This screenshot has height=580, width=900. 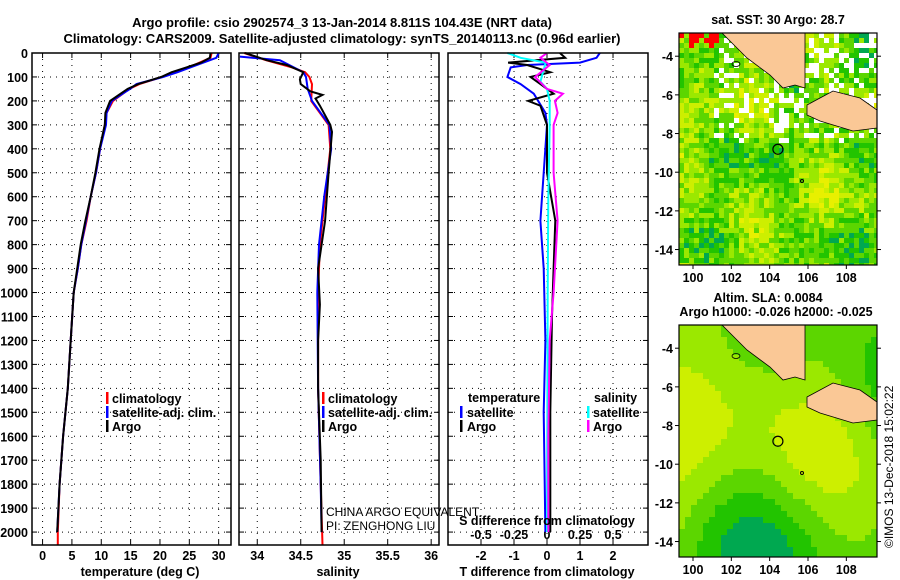 What do you see at coordinates (431, 556) in the screenshot?
I see `x-tick-label: 36` at bounding box center [431, 556].